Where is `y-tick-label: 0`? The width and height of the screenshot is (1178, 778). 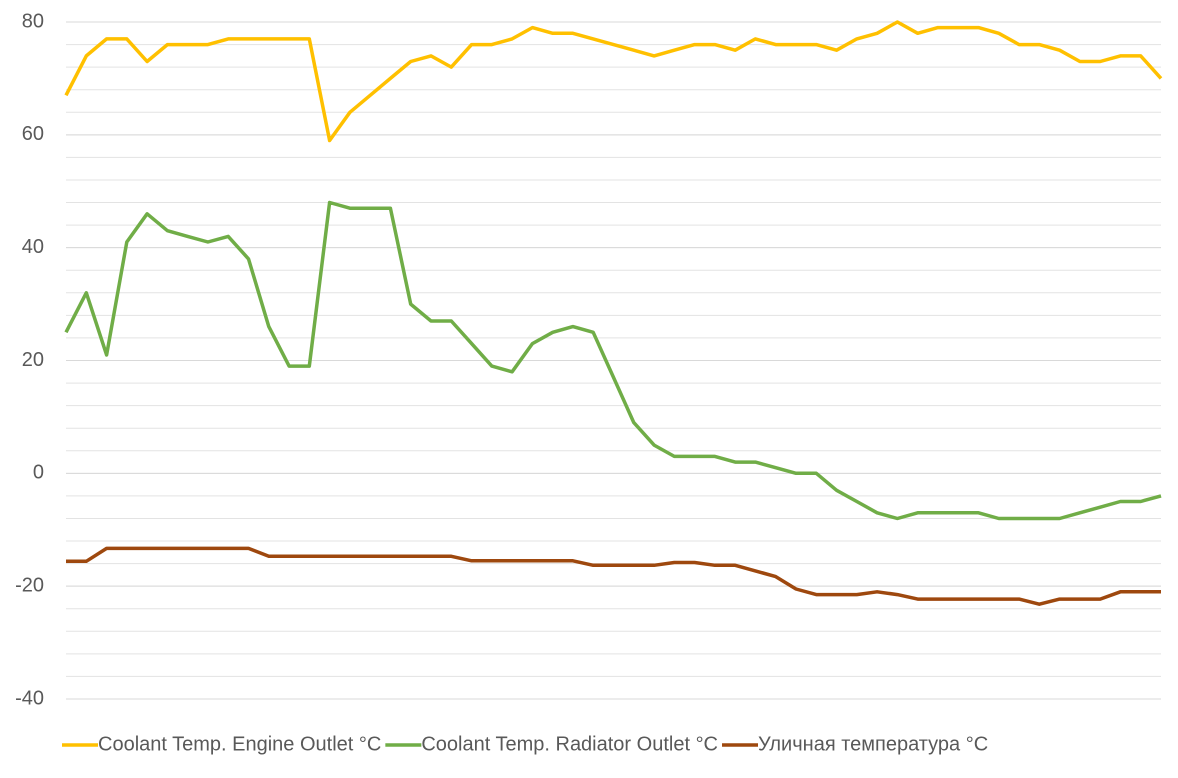
y-tick-label: 0 is located at coordinates (38, 473).